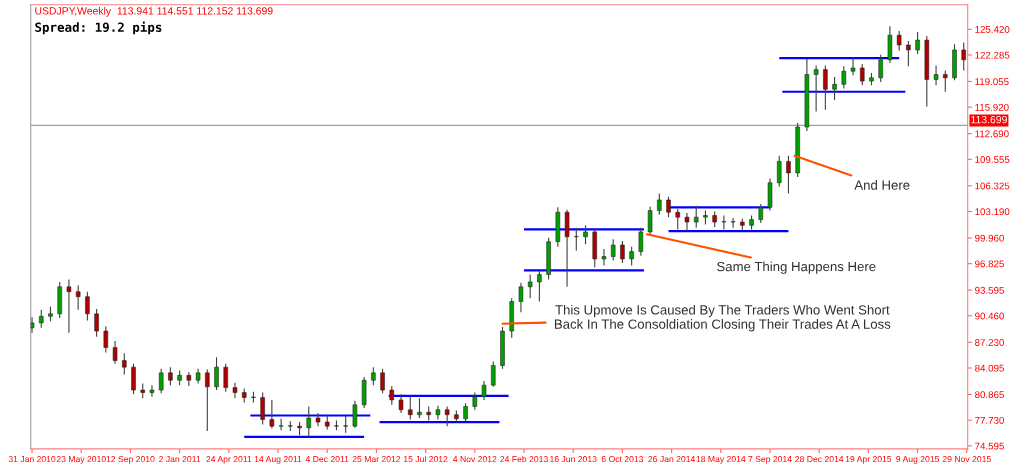 The image size is (1024, 470). Describe the element at coordinates (992, 107) in the screenshot. I see `y-tick-label: 115.920` at that location.